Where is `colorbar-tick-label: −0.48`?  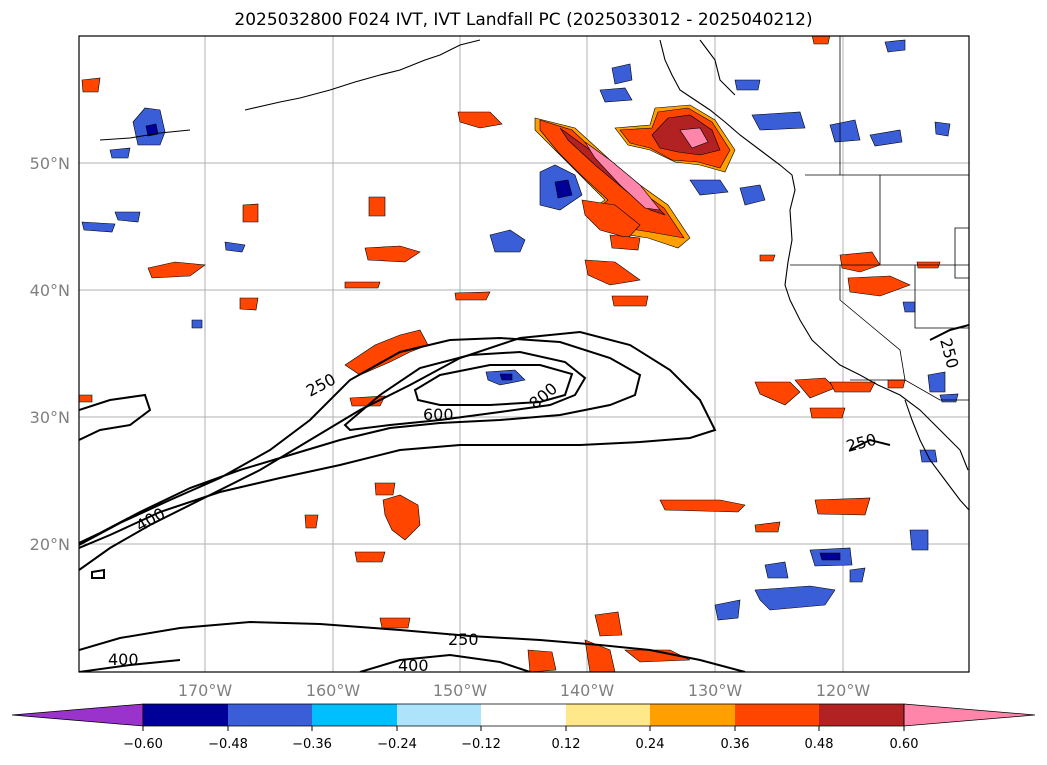
colorbar-tick-label: −0.48 is located at coordinates (228, 744).